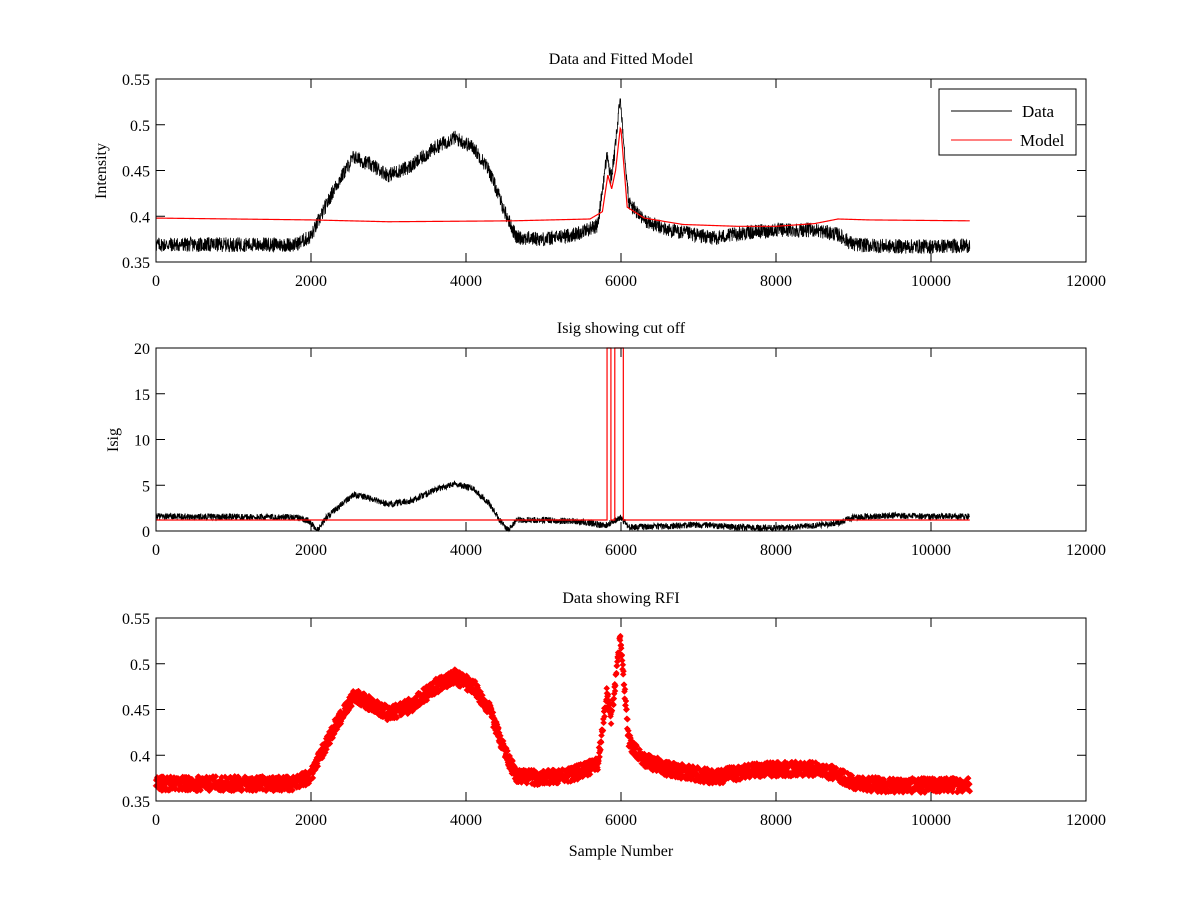  I want to click on y-tick-label: 10, so click(142, 441).